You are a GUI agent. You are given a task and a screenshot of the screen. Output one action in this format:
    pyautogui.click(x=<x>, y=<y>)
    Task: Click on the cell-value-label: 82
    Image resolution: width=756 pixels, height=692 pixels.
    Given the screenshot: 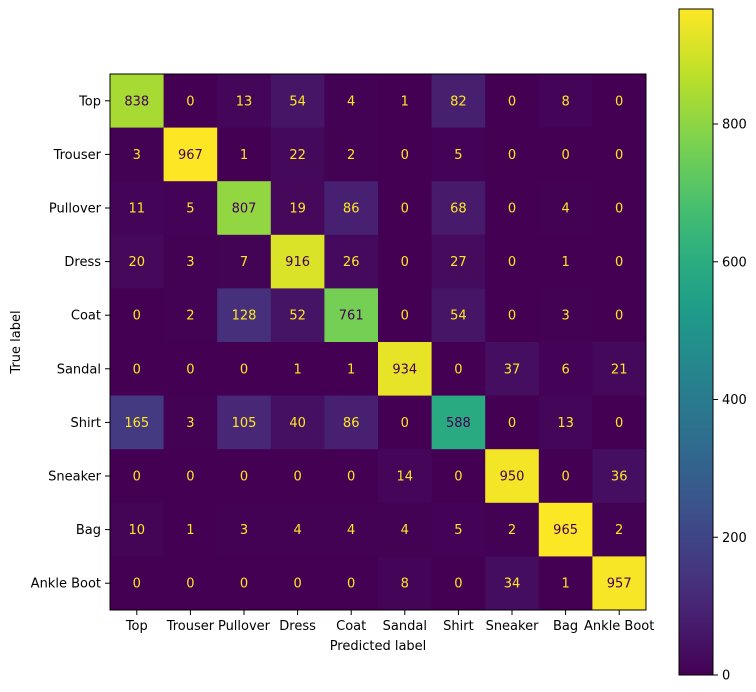 What is the action you would take?
    pyautogui.click(x=458, y=101)
    